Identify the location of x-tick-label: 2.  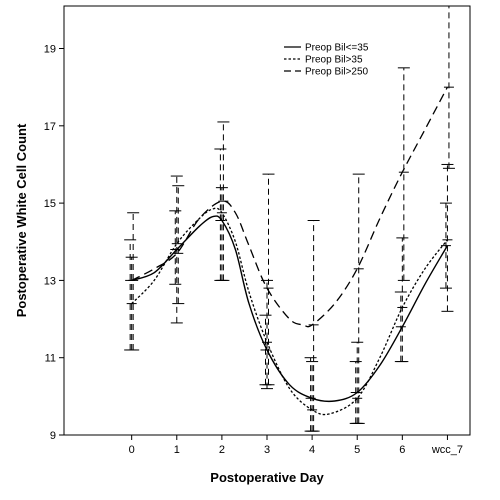
(222, 450).